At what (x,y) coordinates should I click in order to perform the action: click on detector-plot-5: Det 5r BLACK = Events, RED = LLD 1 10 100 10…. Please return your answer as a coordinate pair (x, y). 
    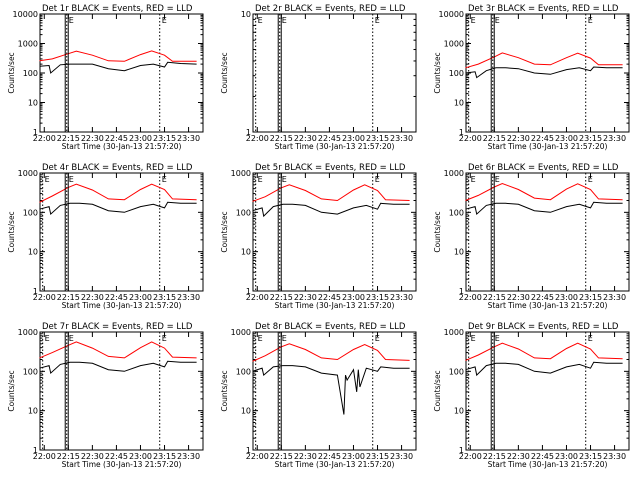
    Looking at the image, I should click on (318, 236).